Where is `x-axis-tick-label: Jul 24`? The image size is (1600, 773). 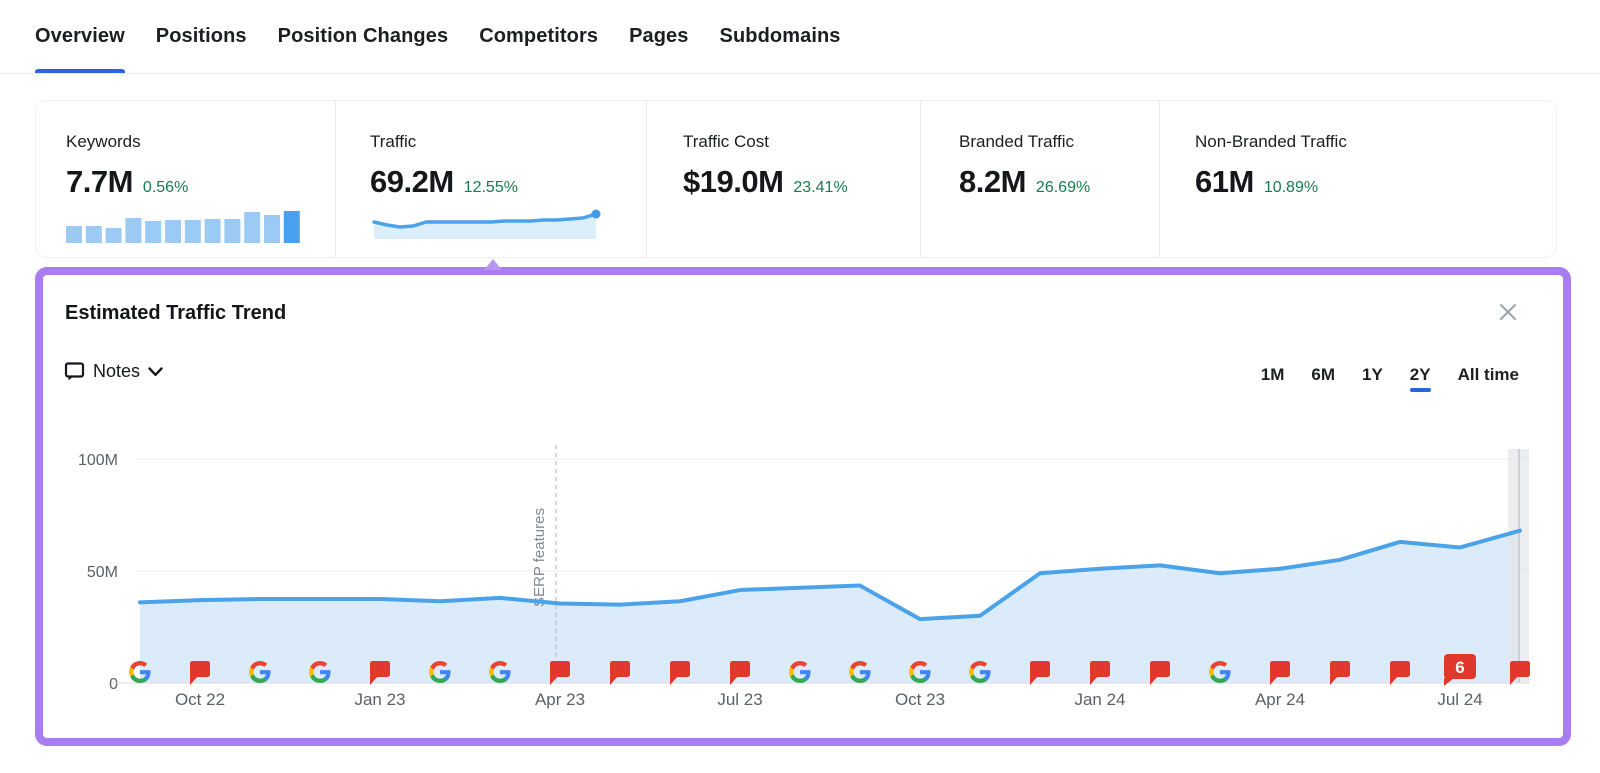
x-axis-tick-label: Jul 24 is located at coordinates (1459, 699).